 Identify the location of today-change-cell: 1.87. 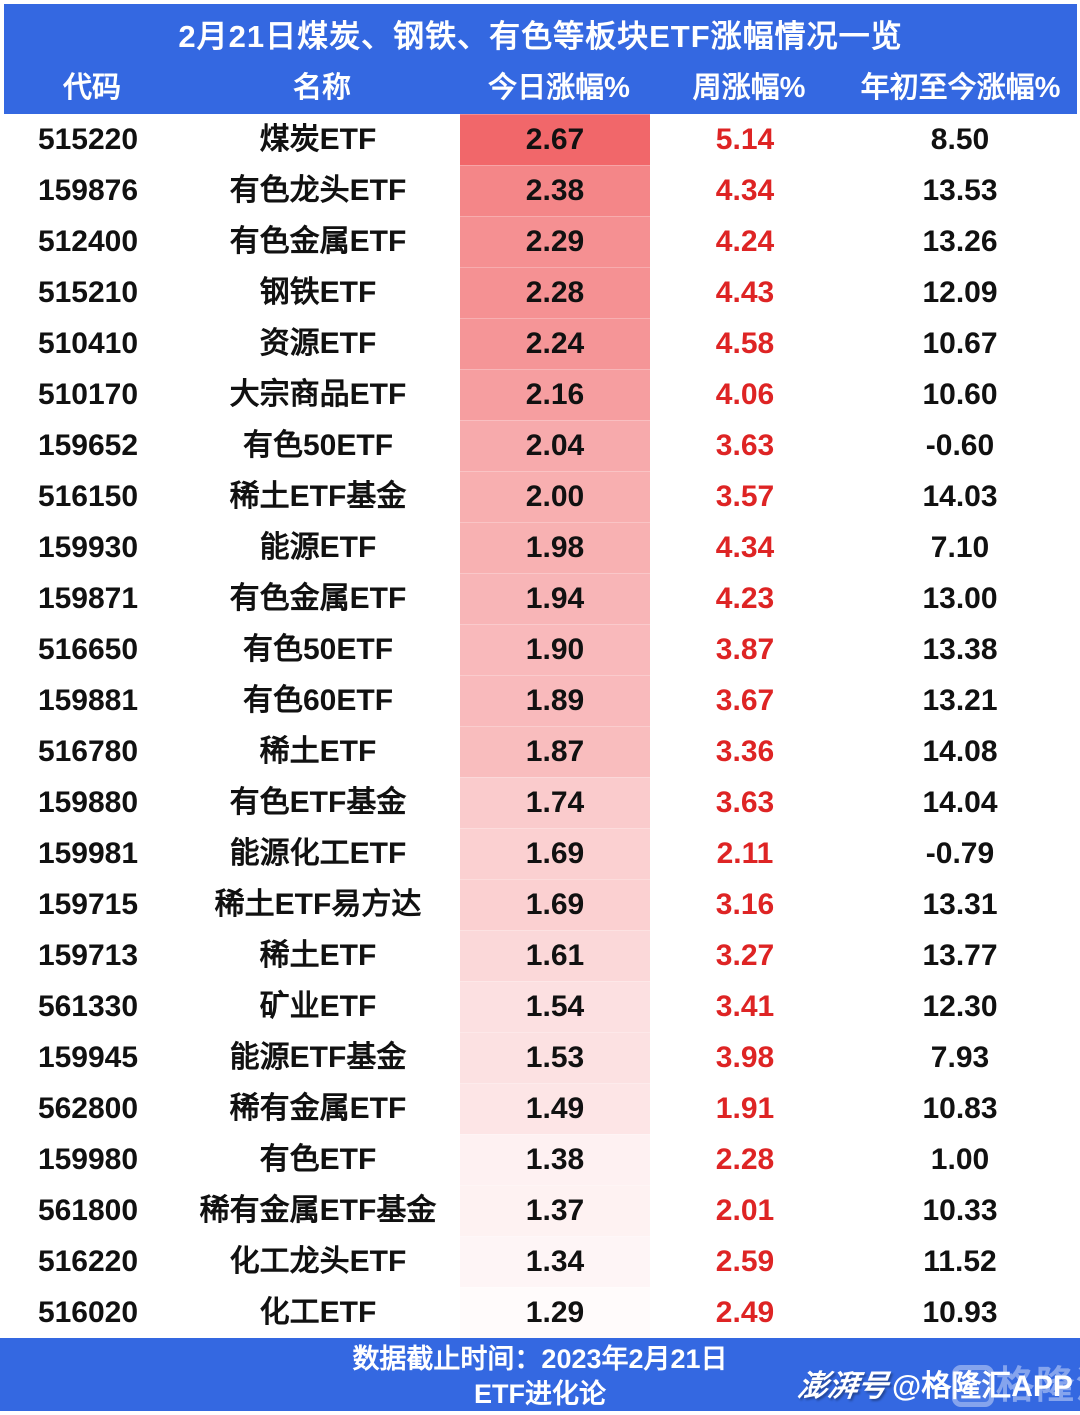
(555, 751).